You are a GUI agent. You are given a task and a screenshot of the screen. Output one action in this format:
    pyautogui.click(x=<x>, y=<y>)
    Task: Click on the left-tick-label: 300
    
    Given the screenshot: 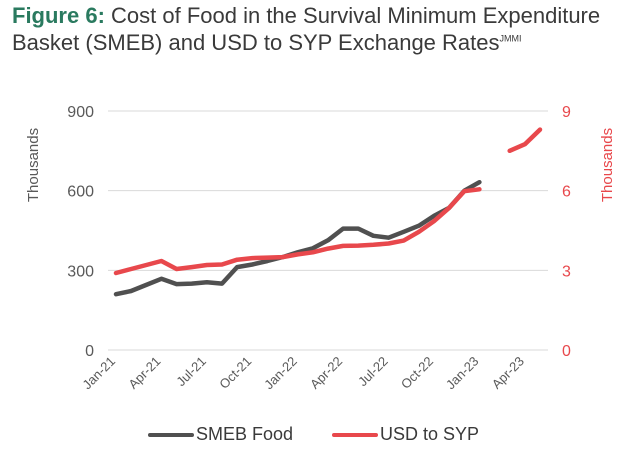 What is the action you would take?
    pyautogui.click(x=80, y=271)
    